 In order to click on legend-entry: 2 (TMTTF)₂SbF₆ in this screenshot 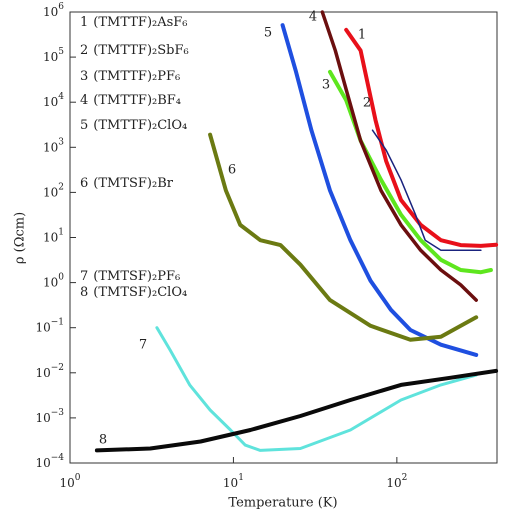, I will do `click(134, 50)`.